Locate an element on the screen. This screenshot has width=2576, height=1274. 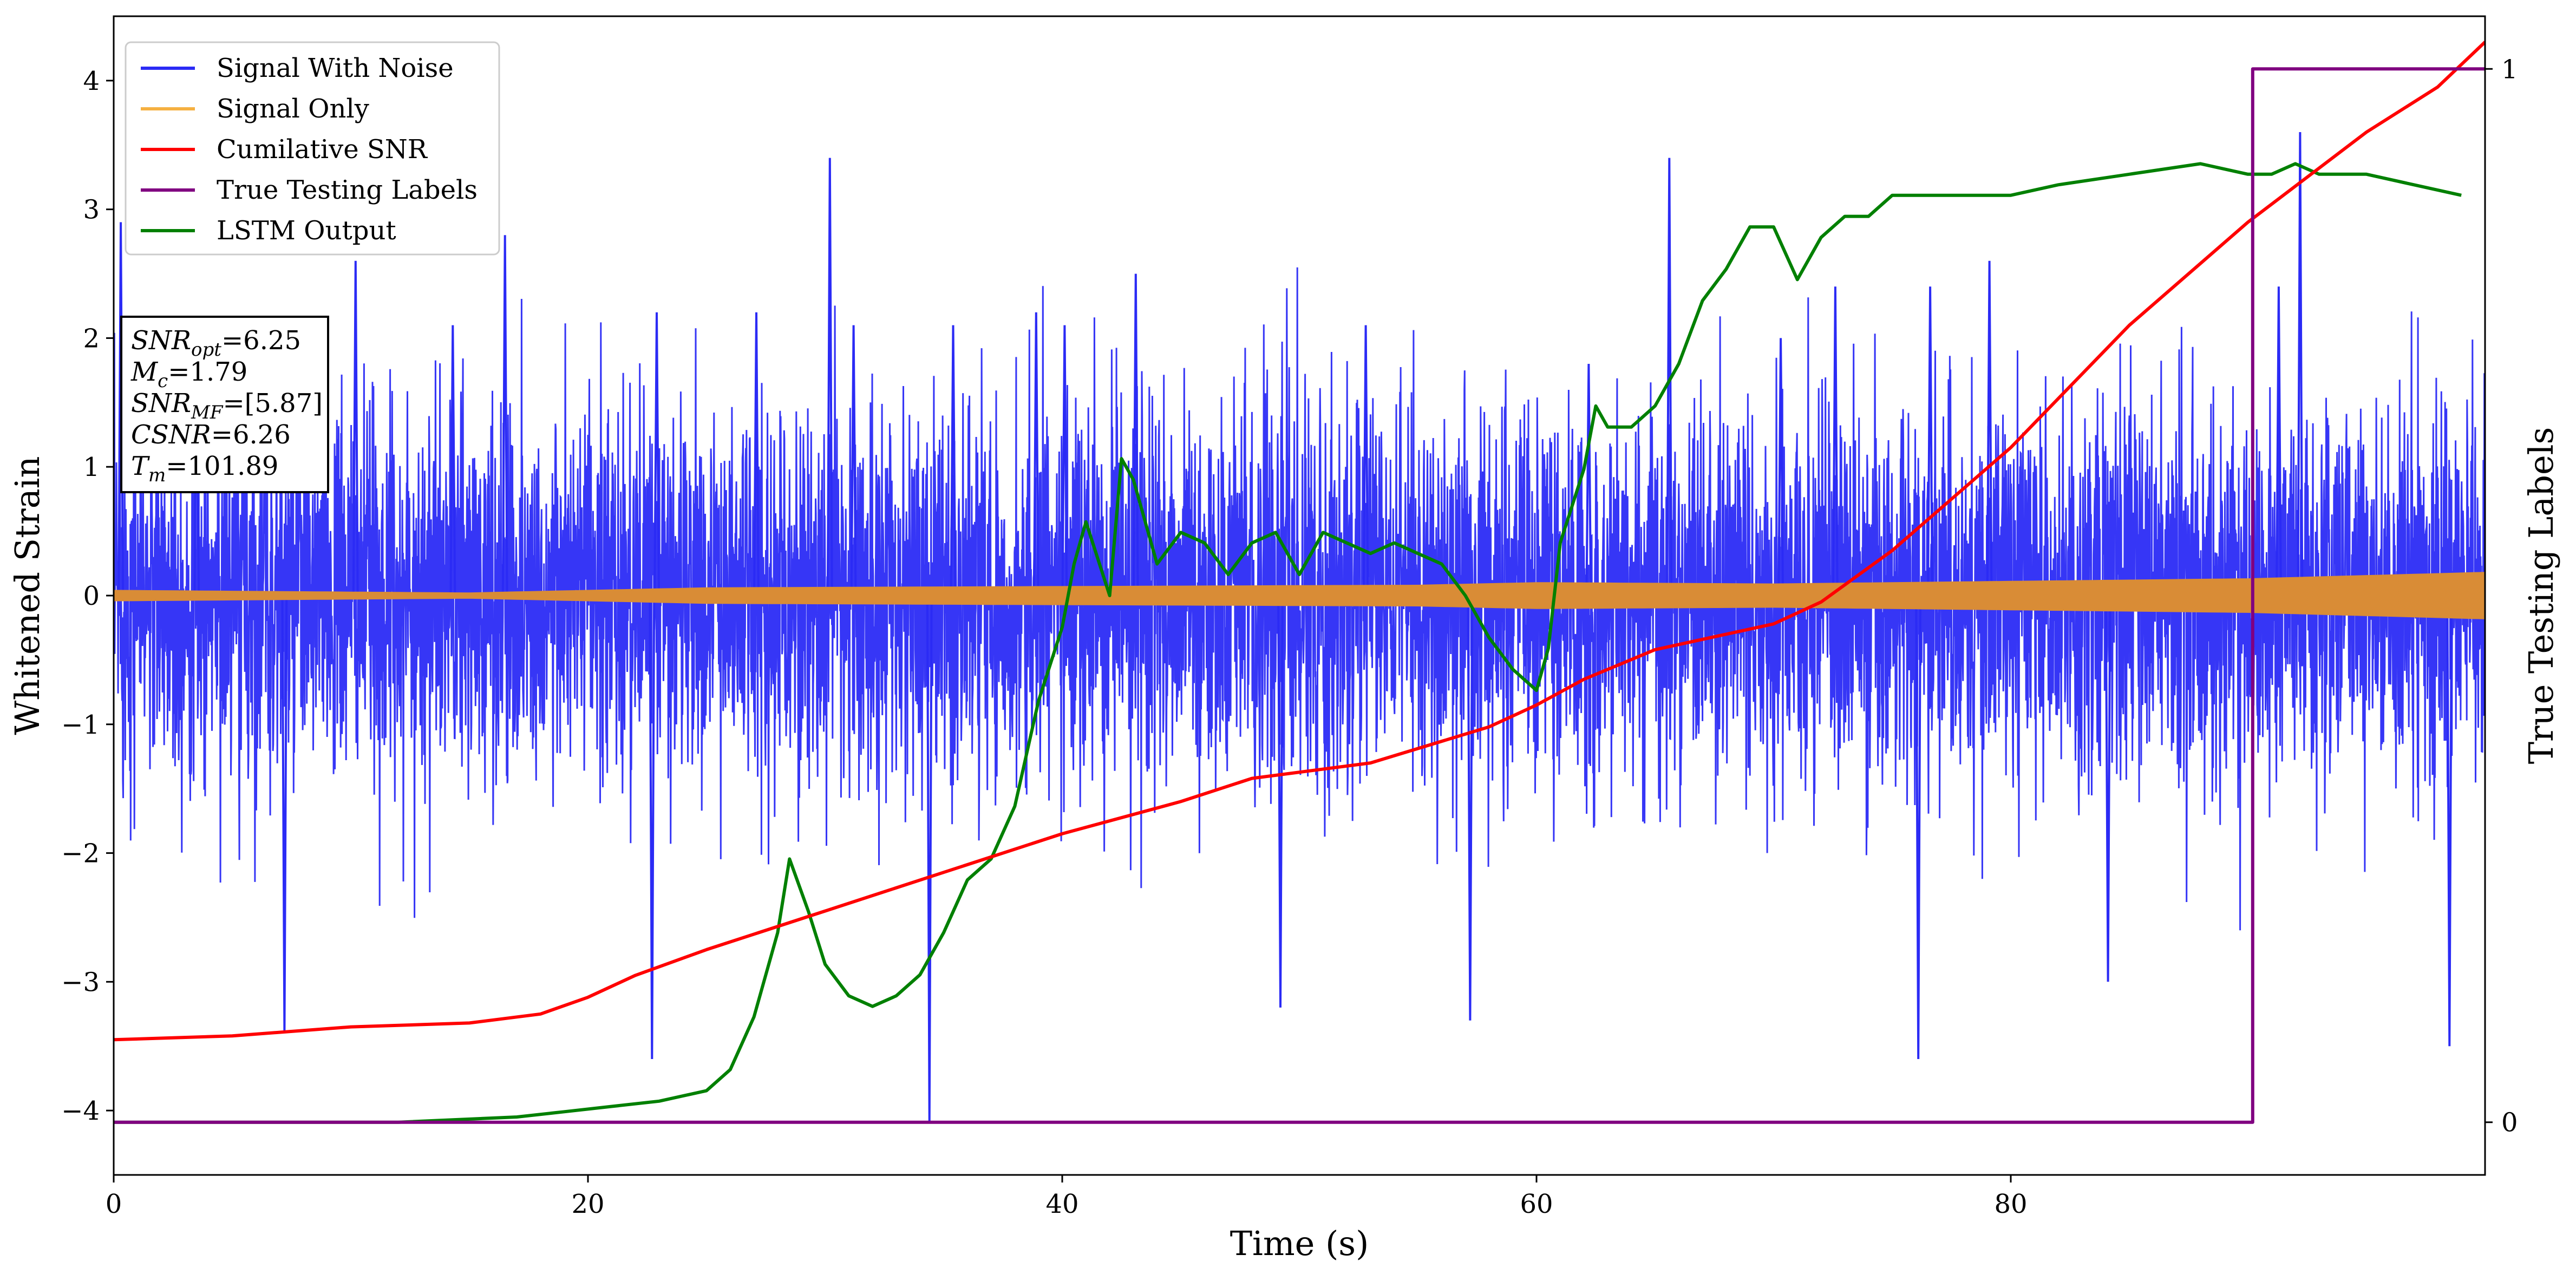
annotation-line-snr-mf: SNRMF=[5.87] is located at coordinates (227, 405).